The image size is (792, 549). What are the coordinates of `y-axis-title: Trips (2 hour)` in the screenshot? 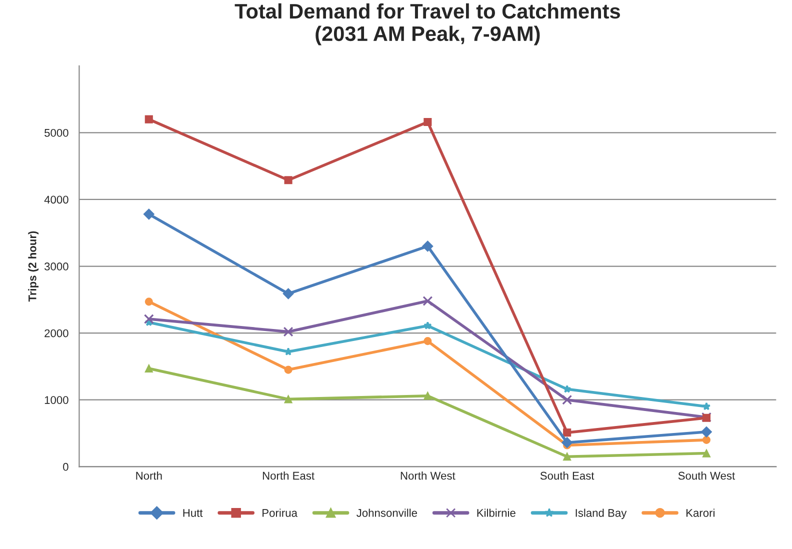 It's located at (33, 266).